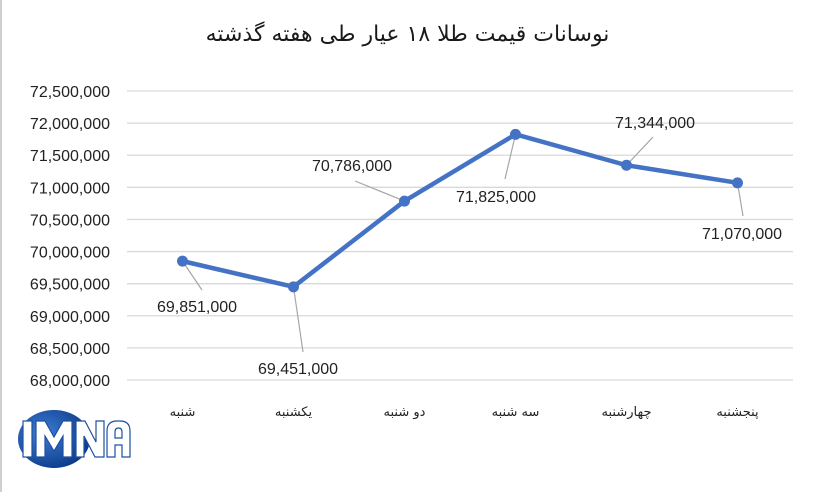 The height and width of the screenshot is (492, 815). What do you see at coordinates (1, 246) in the screenshot?
I see `image-left-border` at bounding box center [1, 246].